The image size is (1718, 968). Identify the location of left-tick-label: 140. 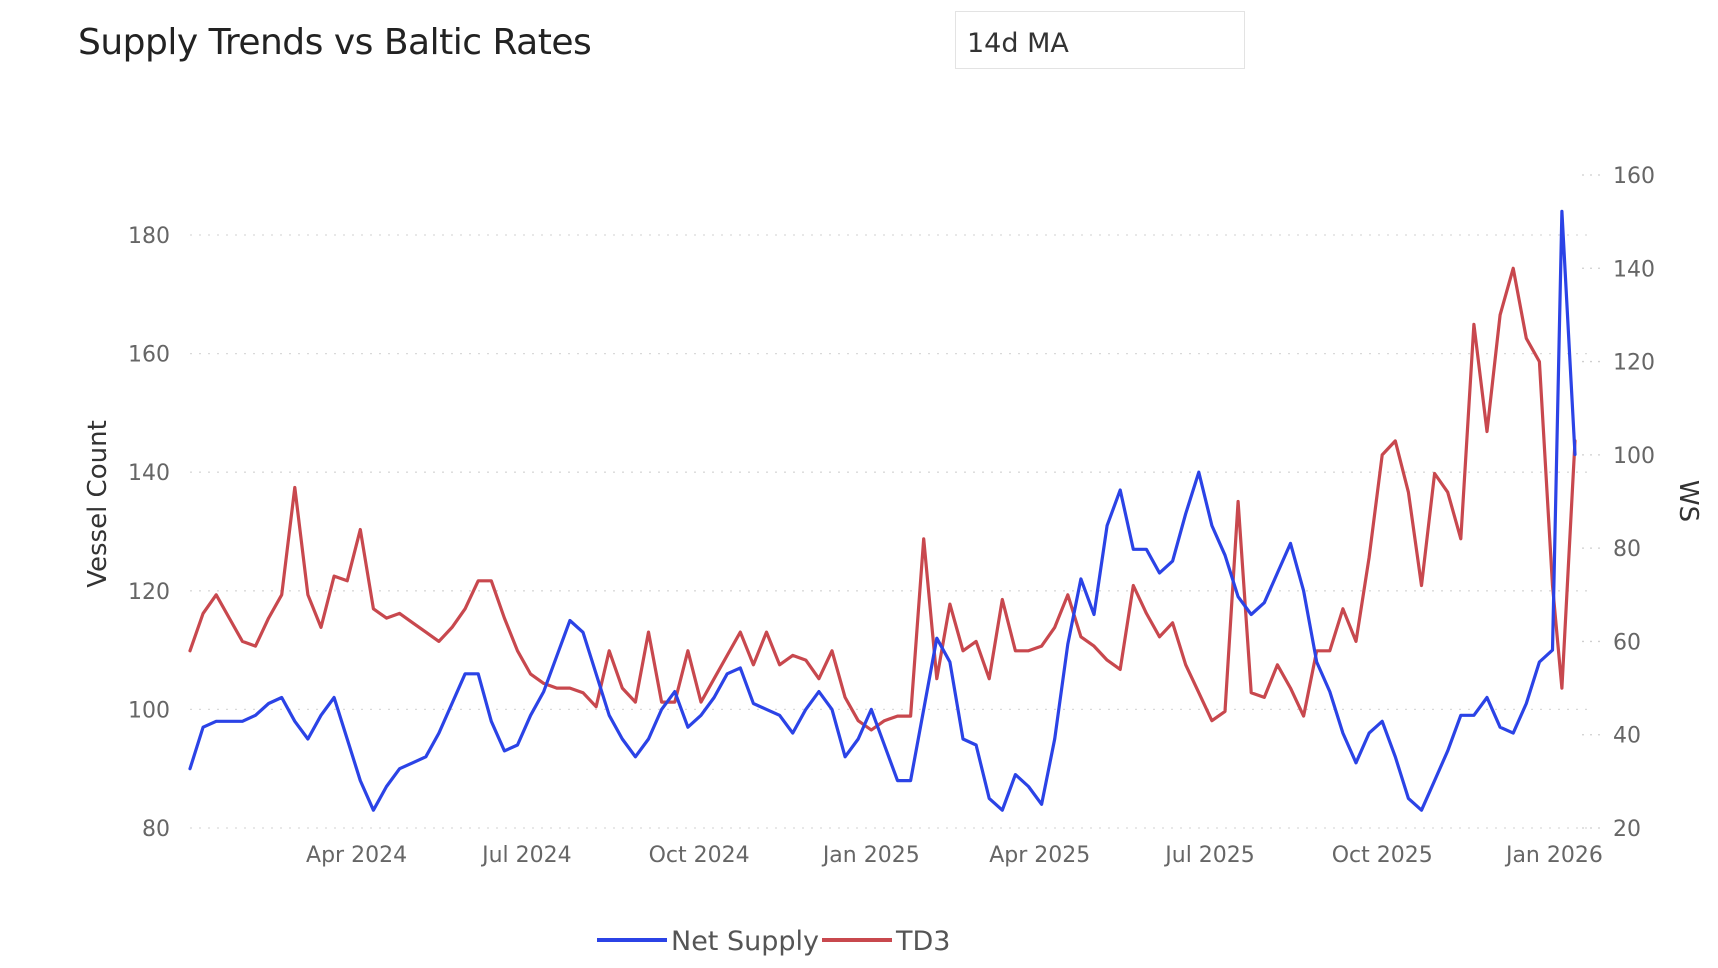
(149, 473).